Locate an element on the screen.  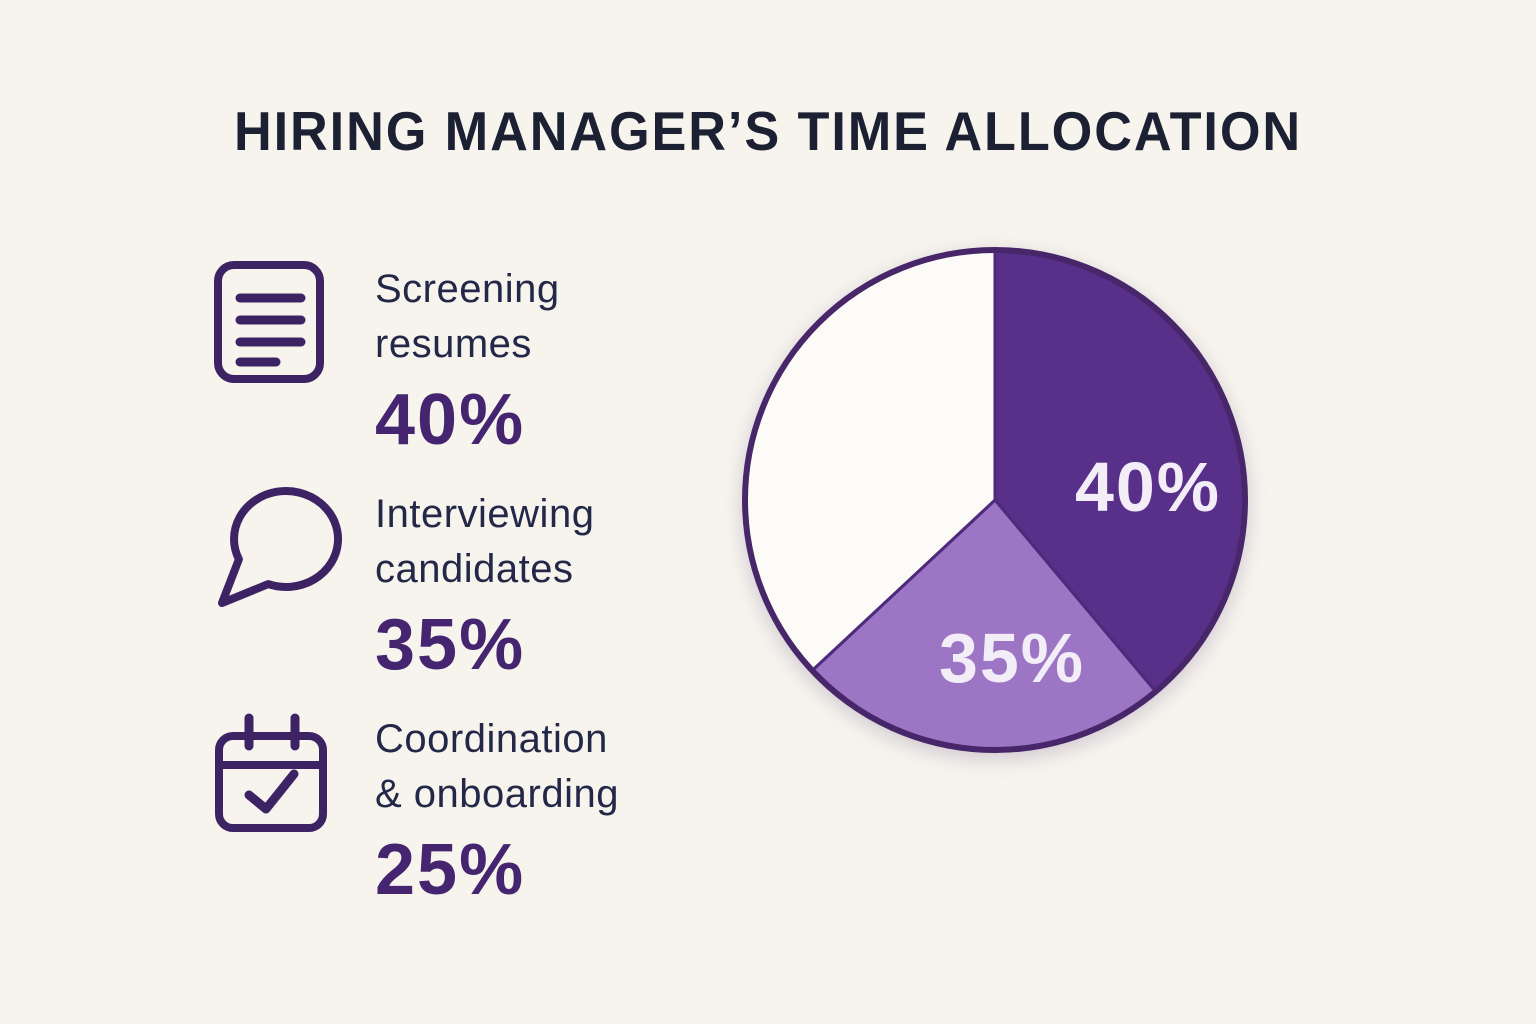
legend-text-screening-resumes: Screening resumes 40% is located at coordinates (467, 358).